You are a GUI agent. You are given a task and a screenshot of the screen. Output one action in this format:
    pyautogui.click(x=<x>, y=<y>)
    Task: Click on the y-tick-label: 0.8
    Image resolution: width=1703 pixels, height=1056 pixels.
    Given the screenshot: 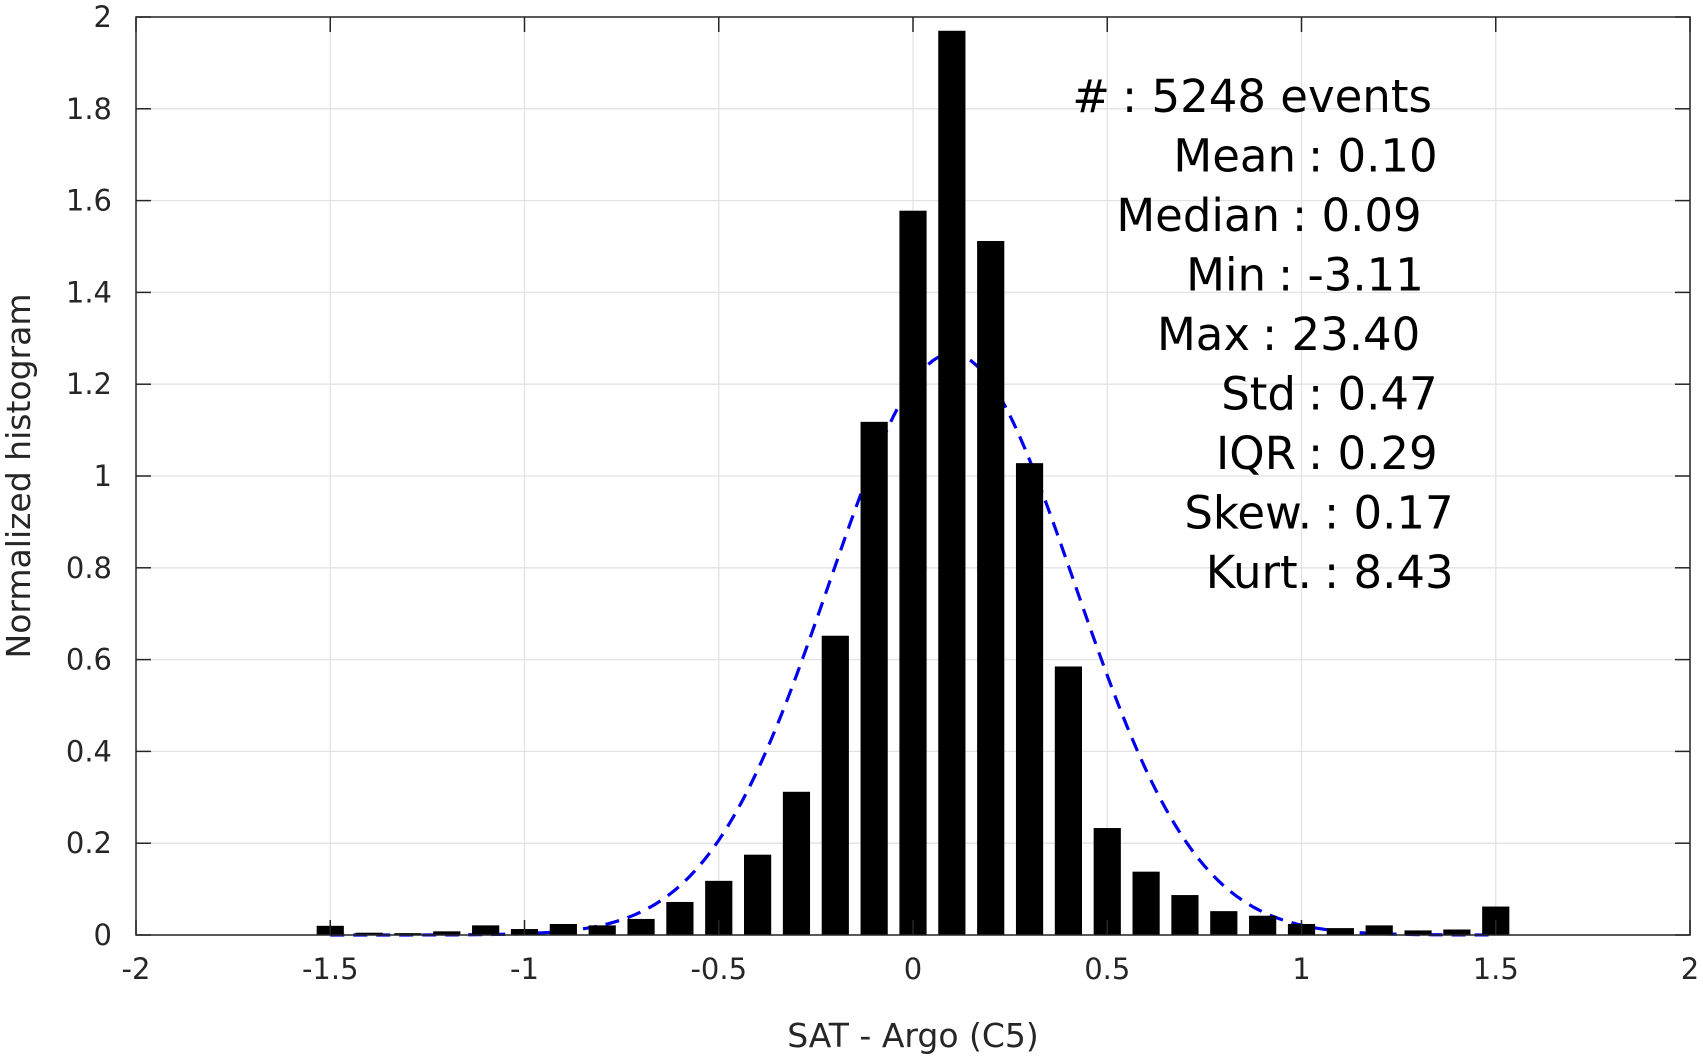 What is the action you would take?
    pyautogui.click(x=89, y=568)
    